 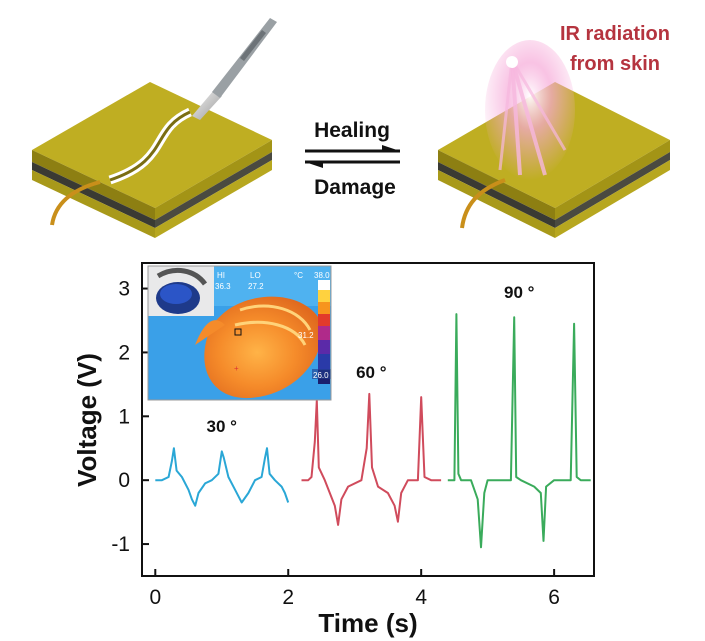 I want to click on healed-electrode-illustration: IR radiation from skin, so click(x=554, y=130).